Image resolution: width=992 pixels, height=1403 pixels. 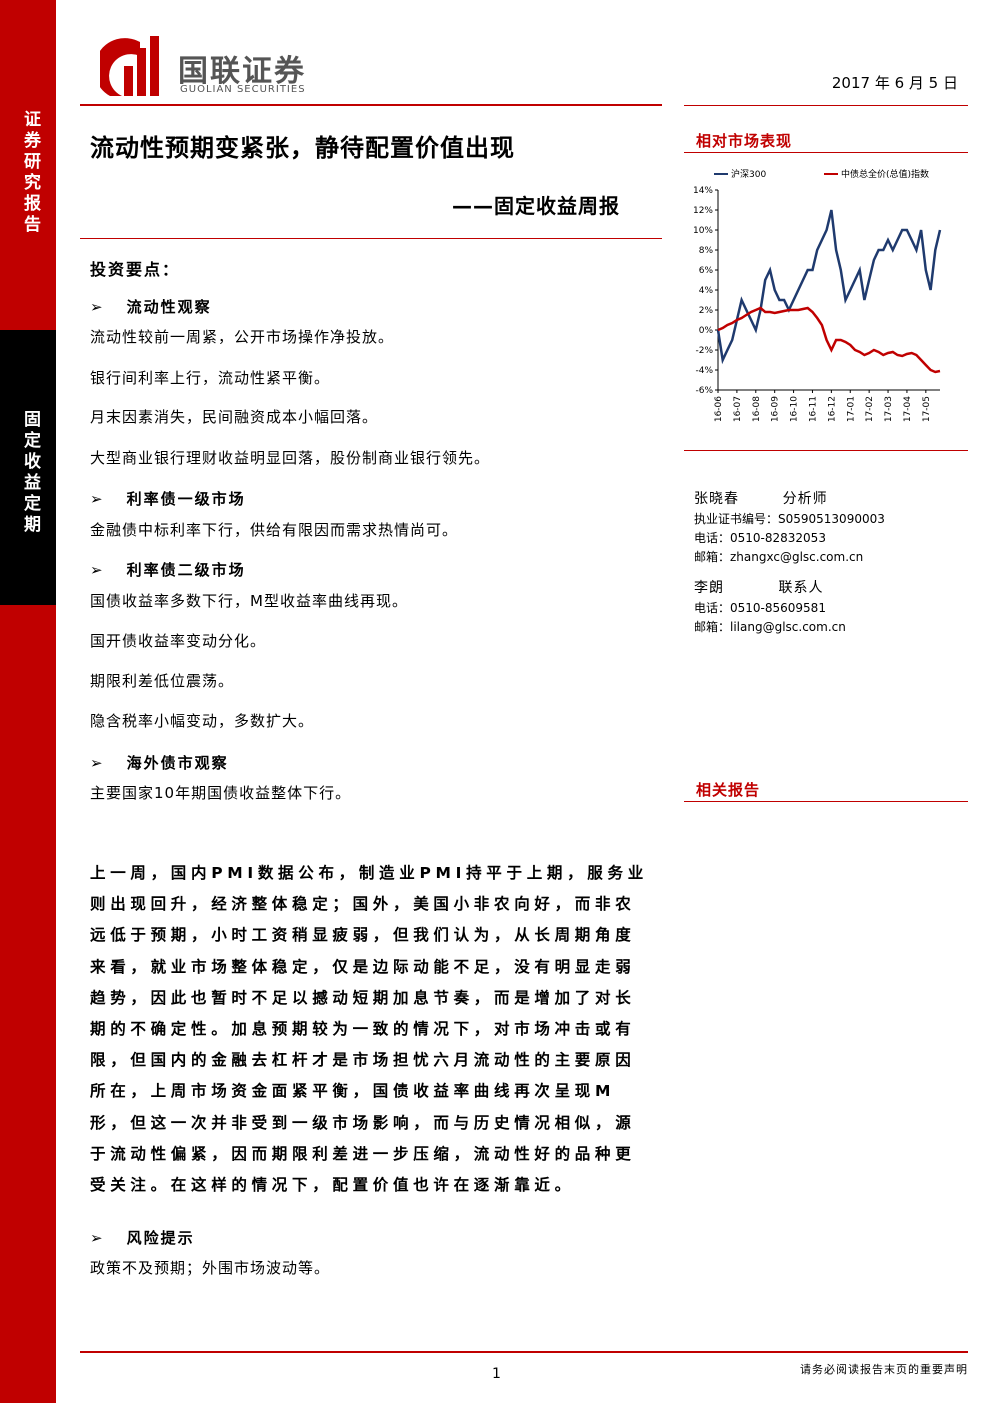 I want to click on y-tick-label: 0%, so click(x=706, y=331).